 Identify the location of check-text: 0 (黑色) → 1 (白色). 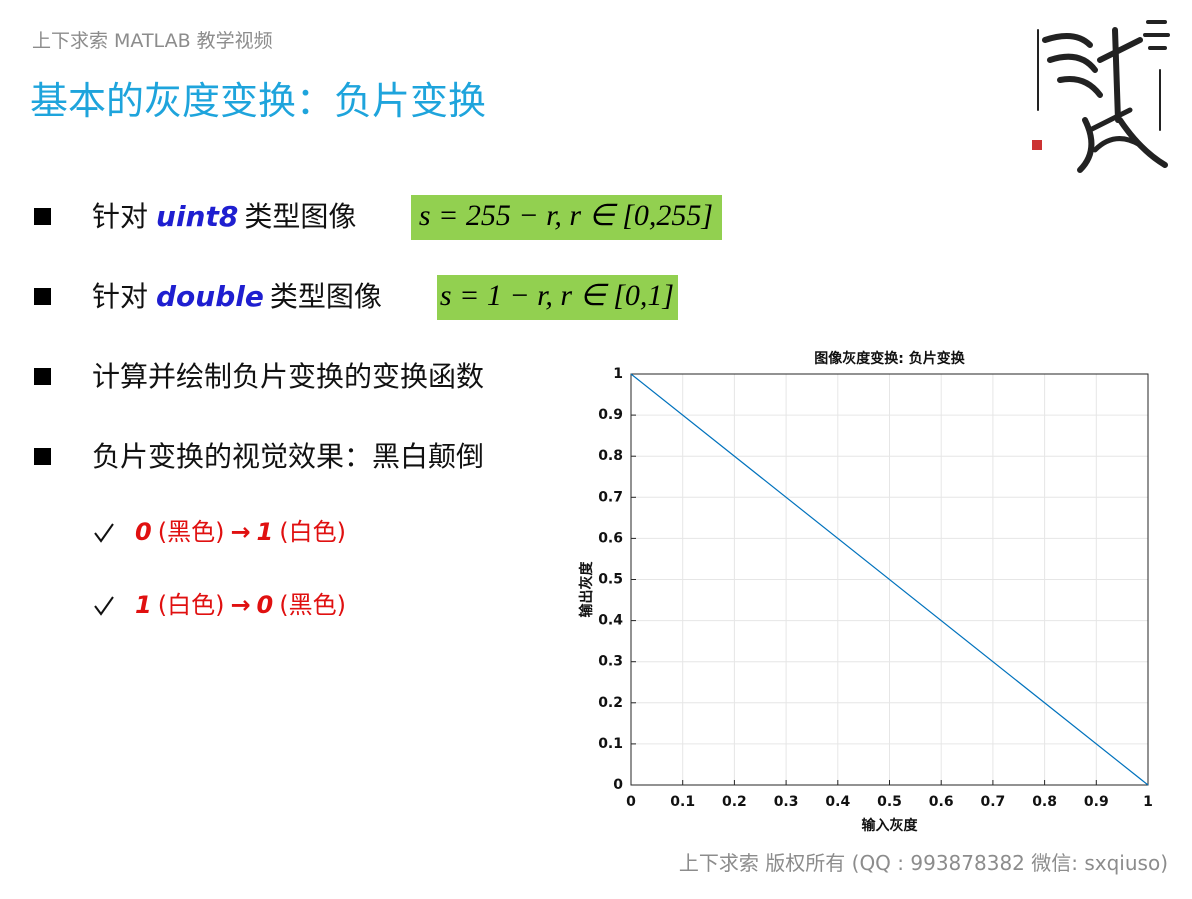
(240, 532).